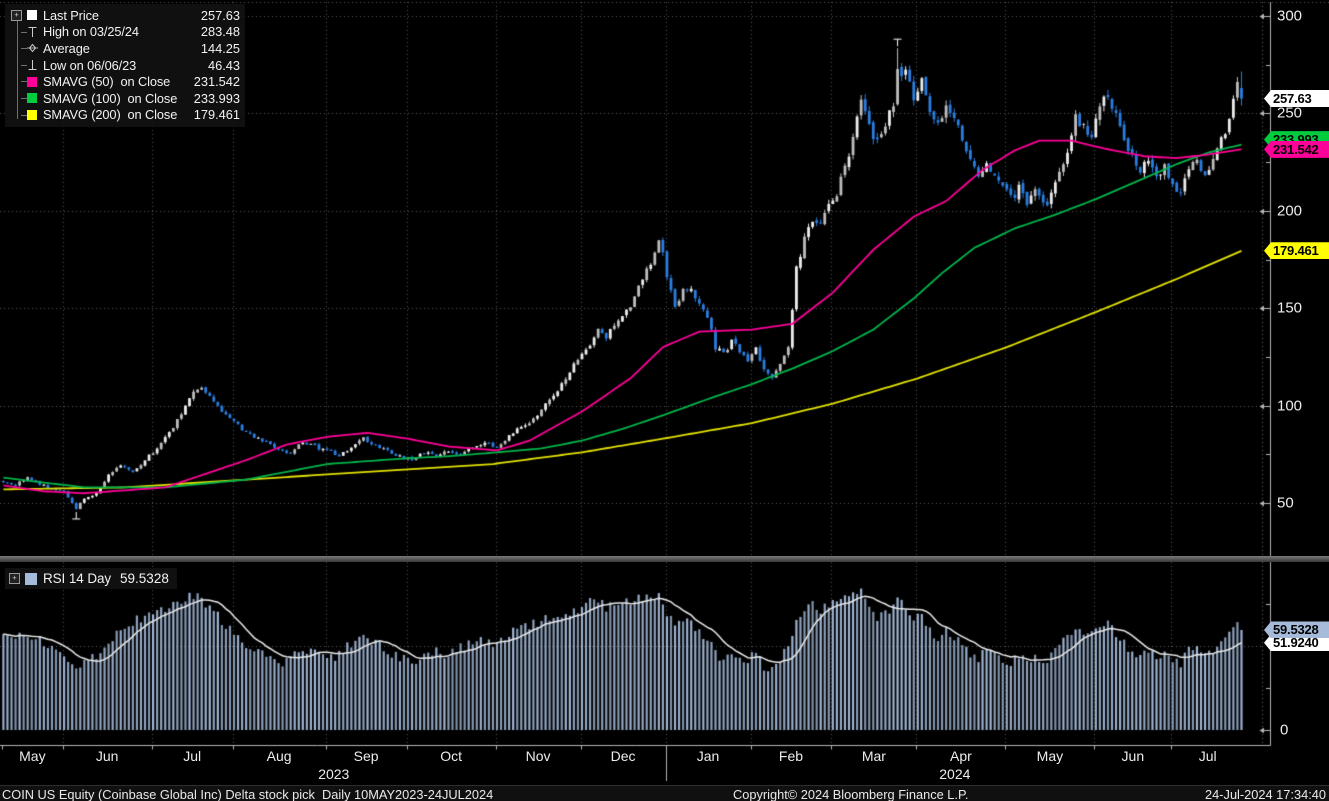 This screenshot has height=801, width=1329. What do you see at coordinates (1290, 113) in the screenshot?
I see `y-axis-tick-label: 250` at bounding box center [1290, 113].